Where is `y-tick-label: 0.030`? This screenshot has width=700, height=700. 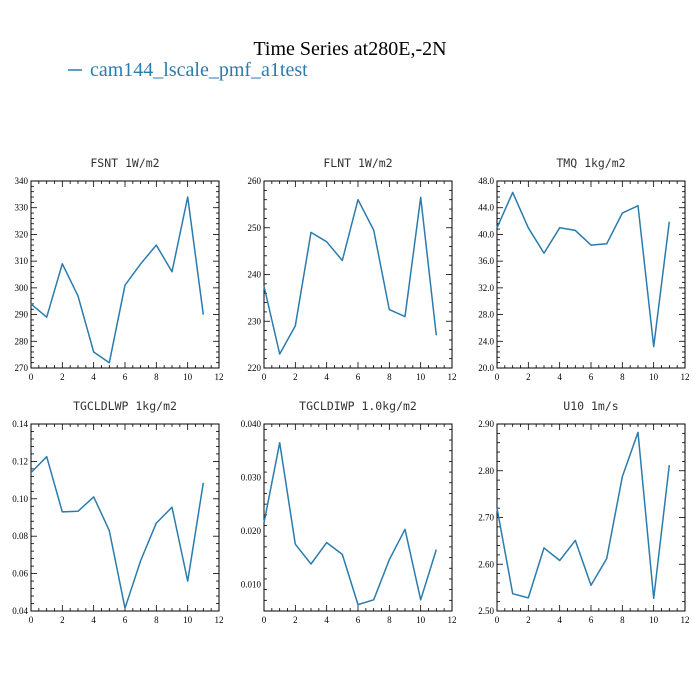 y-tick-label: 0.030 is located at coordinates (251, 477).